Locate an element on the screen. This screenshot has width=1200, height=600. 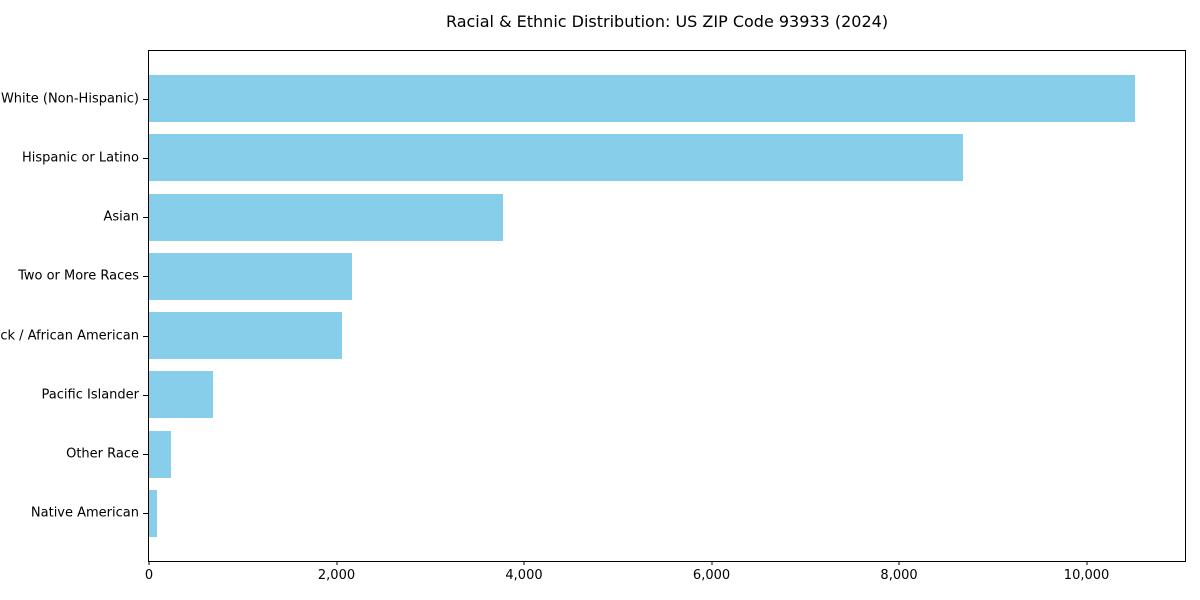
x-tick-label: 2,000 is located at coordinates (336, 575).